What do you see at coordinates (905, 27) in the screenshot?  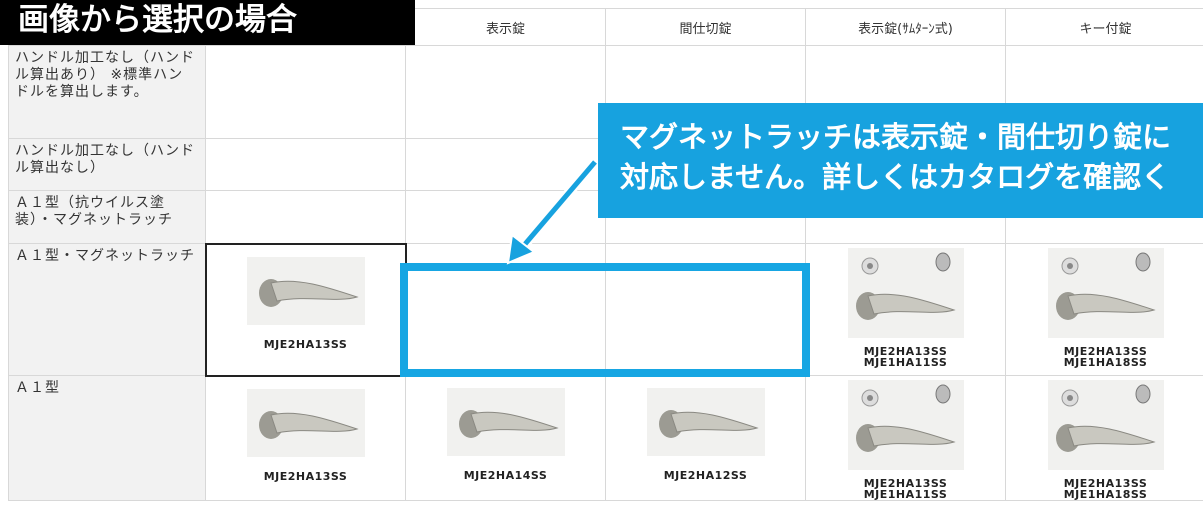 I see `header-cell: 表示錠(ｻﾑﾀｰﾝ式)` at bounding box center [905, 27].